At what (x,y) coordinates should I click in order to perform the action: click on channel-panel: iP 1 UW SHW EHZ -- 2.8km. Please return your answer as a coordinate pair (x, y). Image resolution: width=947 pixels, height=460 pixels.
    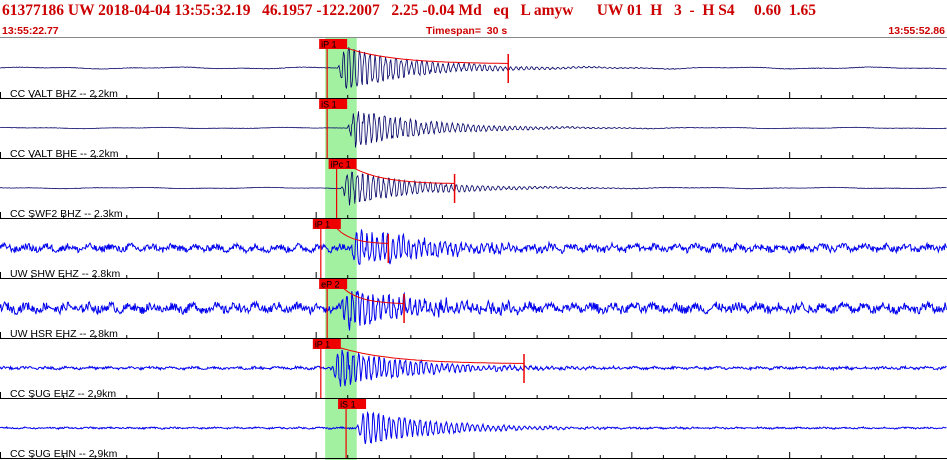
    Looking at the image, I should click on (473, 249).